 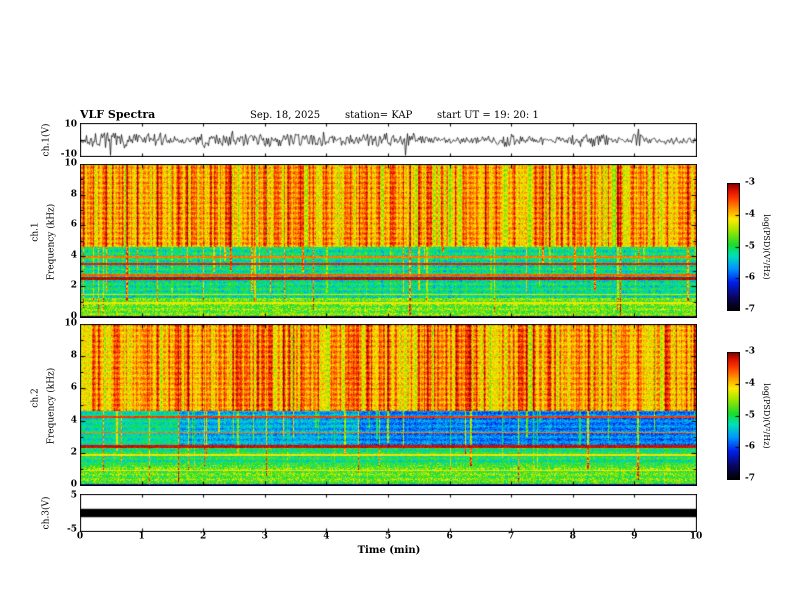 I want to click on colorbar2-tick-label: -5, so click(x=750, y=415).